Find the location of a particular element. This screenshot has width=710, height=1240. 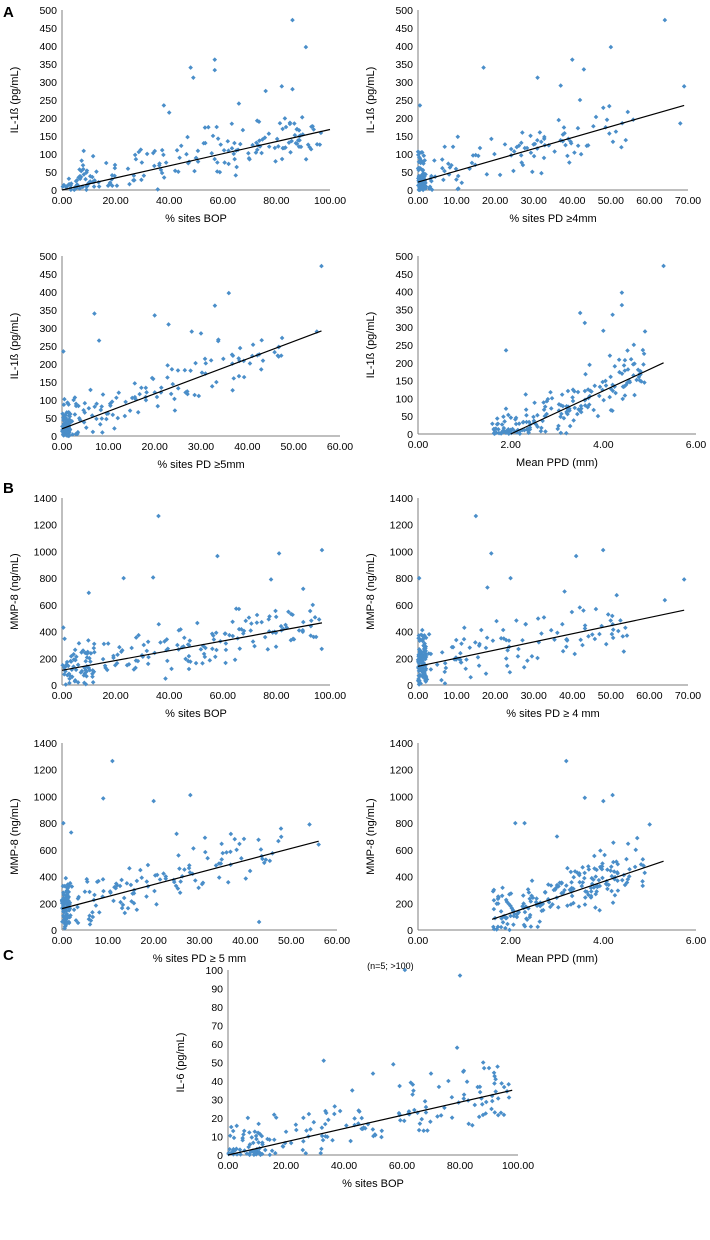

y-tick-label: 1000 is located at coordinates (46, 797).